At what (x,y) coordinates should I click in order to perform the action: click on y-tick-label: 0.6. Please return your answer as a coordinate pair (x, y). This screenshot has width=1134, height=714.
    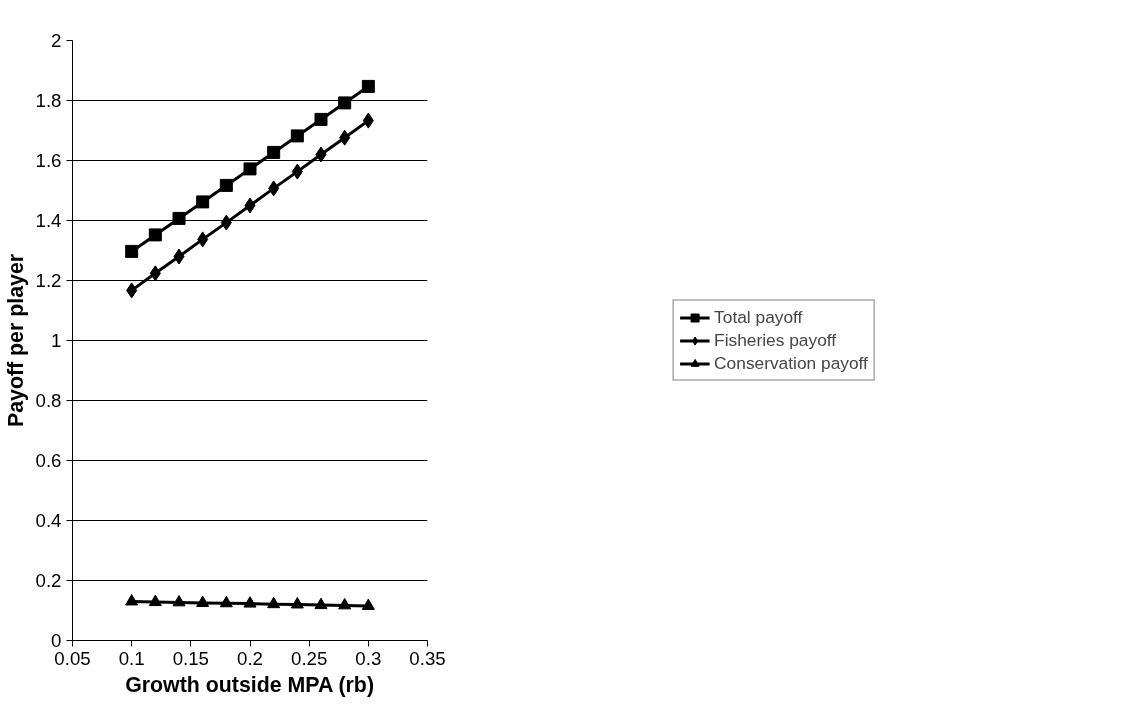
    Looking at the image, I should click on (48, 460).